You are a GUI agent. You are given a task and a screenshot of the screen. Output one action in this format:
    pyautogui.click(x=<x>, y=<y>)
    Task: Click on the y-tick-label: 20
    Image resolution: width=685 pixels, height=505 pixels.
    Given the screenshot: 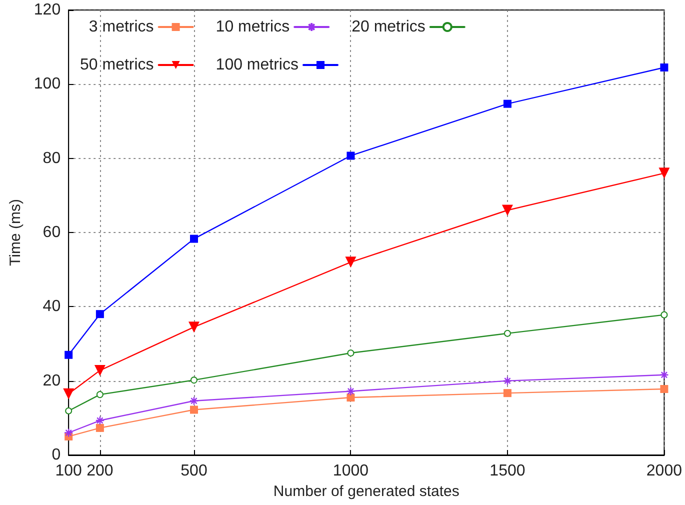 What is the action you would take?
    pyautogui.click(x=51, y=381)
    